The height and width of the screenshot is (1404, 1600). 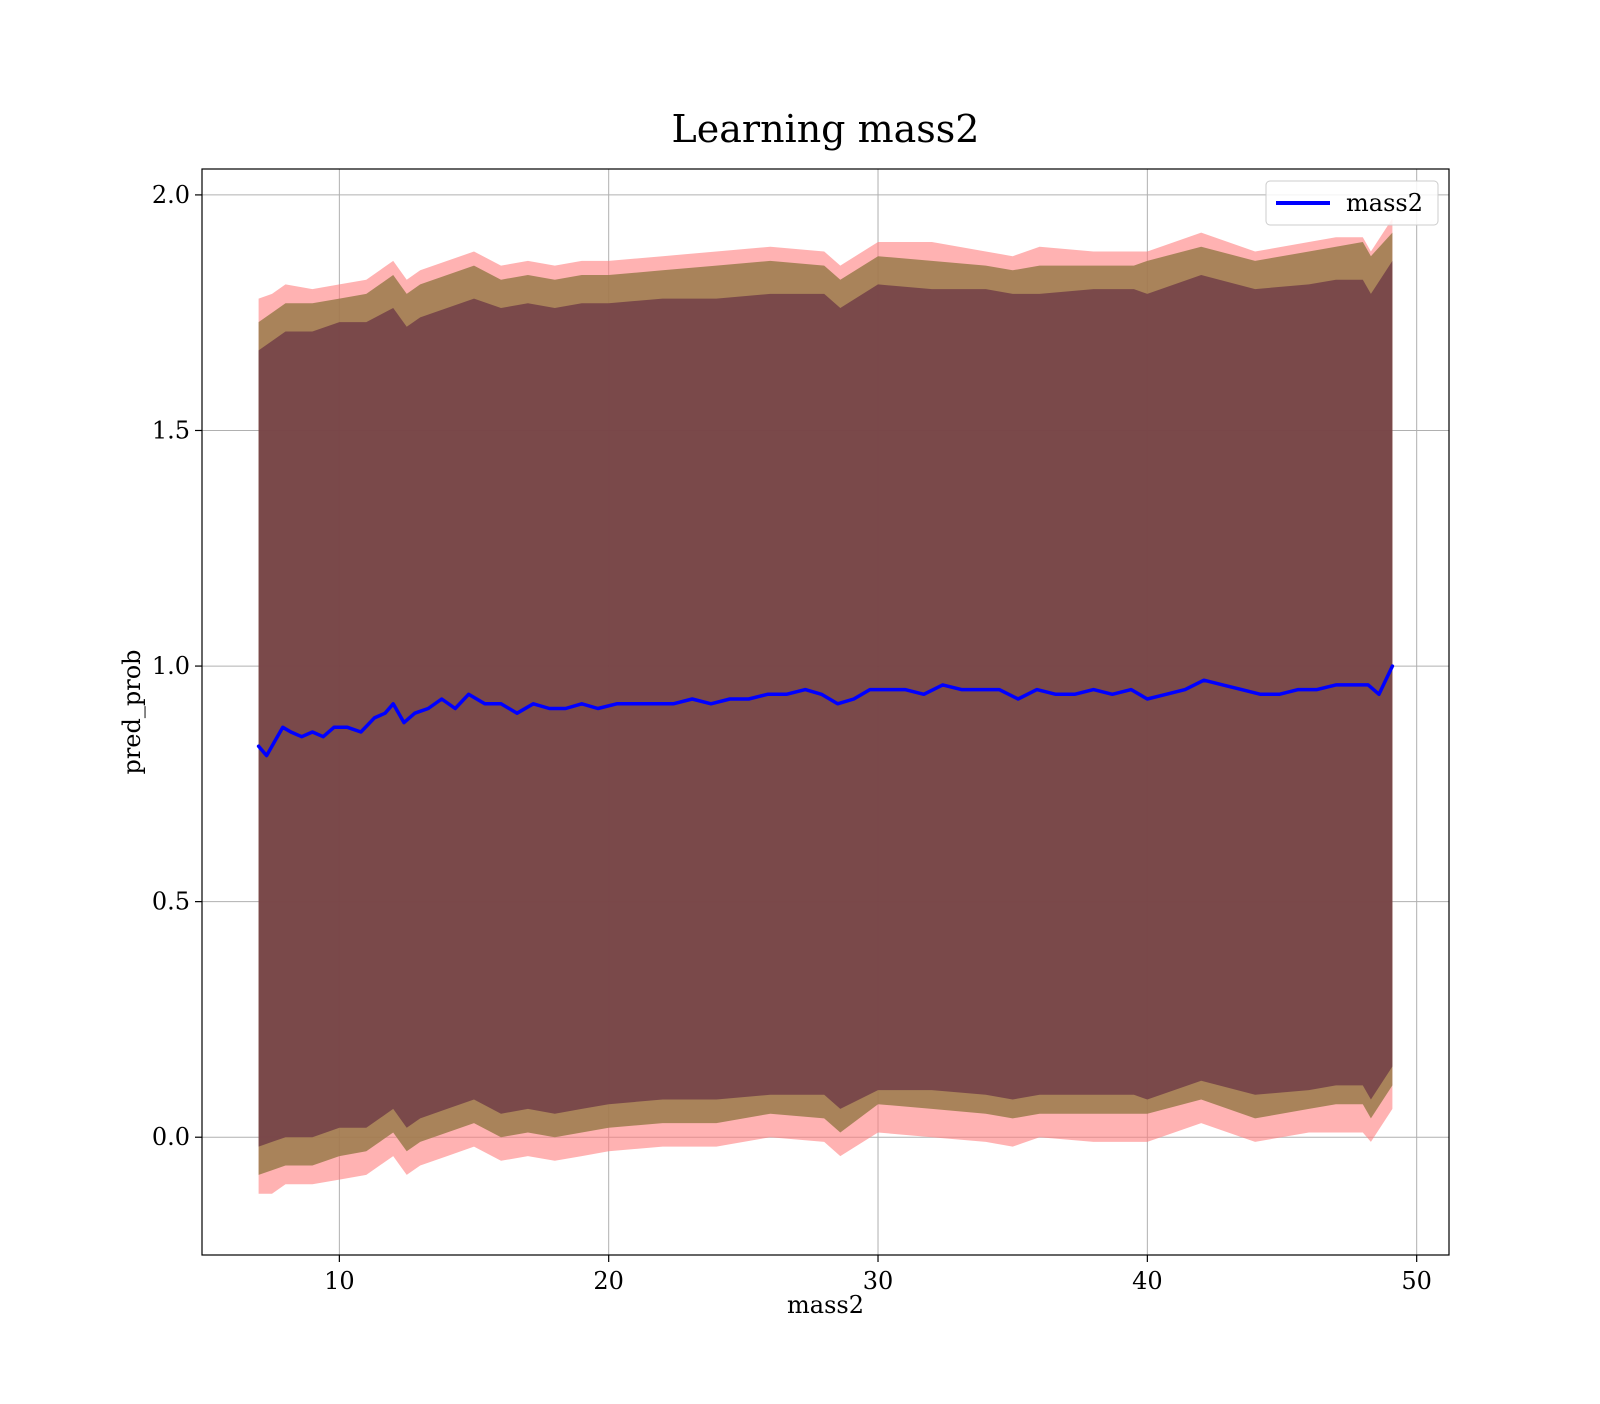 What do you see at coordinates (171, 902) in the screenshot?
I see `y-tick-label: 0.5` at bounding box center [171, 902].